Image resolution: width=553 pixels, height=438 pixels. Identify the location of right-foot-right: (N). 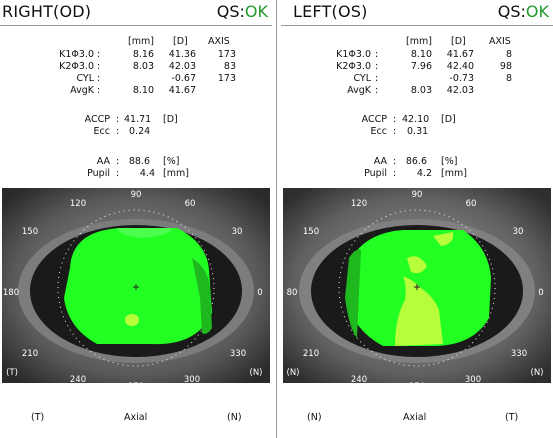
(234, 417).